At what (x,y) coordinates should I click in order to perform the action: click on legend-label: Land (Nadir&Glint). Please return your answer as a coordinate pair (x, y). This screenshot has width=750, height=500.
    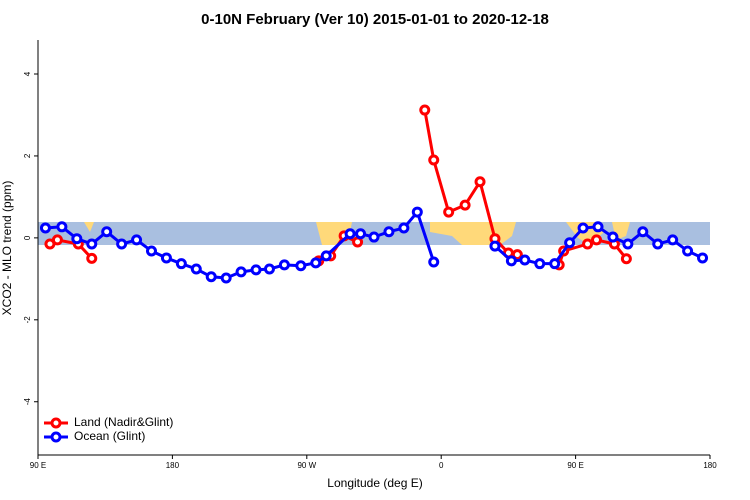
    Looking at the image, I should click on (123, 422).